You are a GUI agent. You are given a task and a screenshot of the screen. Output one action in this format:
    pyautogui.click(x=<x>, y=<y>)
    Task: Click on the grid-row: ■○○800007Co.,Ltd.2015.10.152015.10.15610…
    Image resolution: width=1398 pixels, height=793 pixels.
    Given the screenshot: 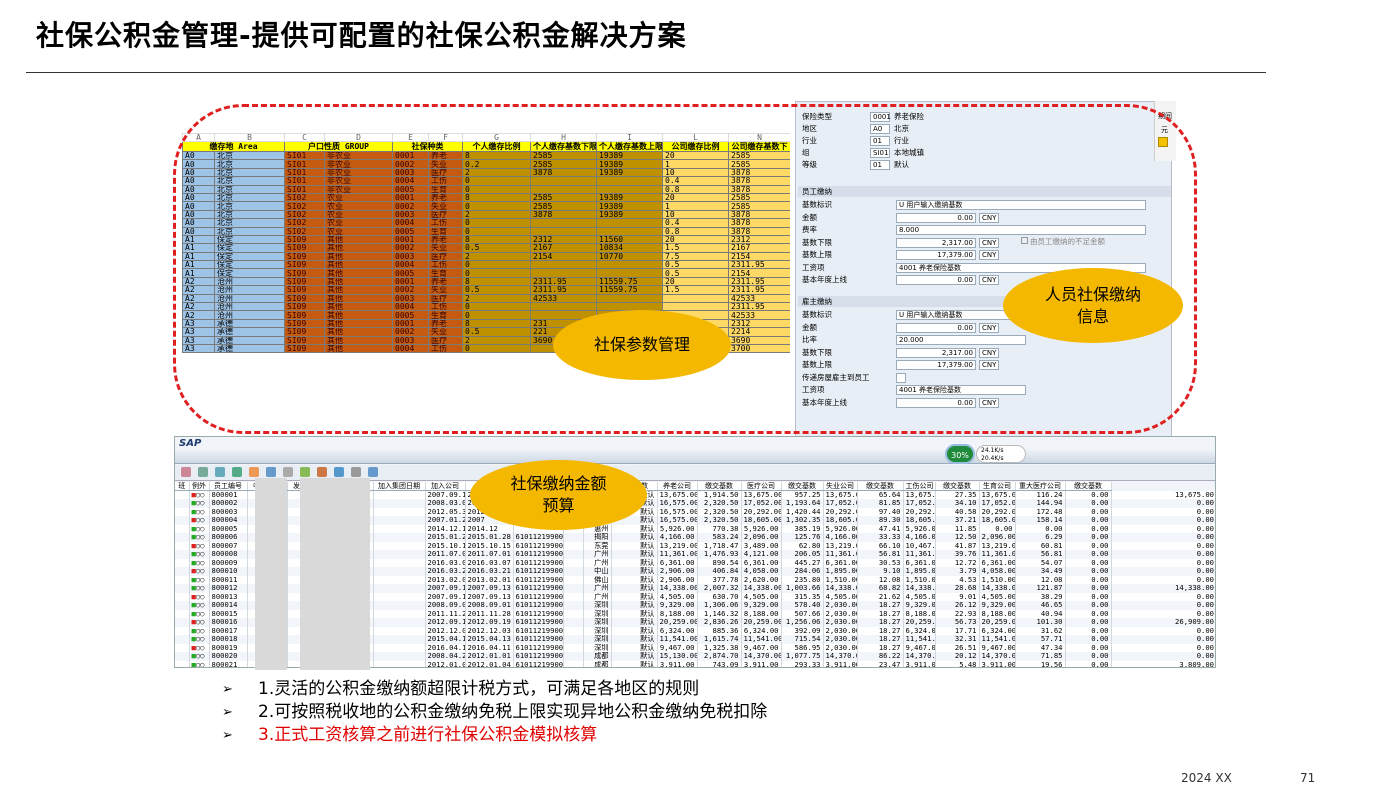 What is the action you would take?
    pyautogui.click(x=695, y=545)
    